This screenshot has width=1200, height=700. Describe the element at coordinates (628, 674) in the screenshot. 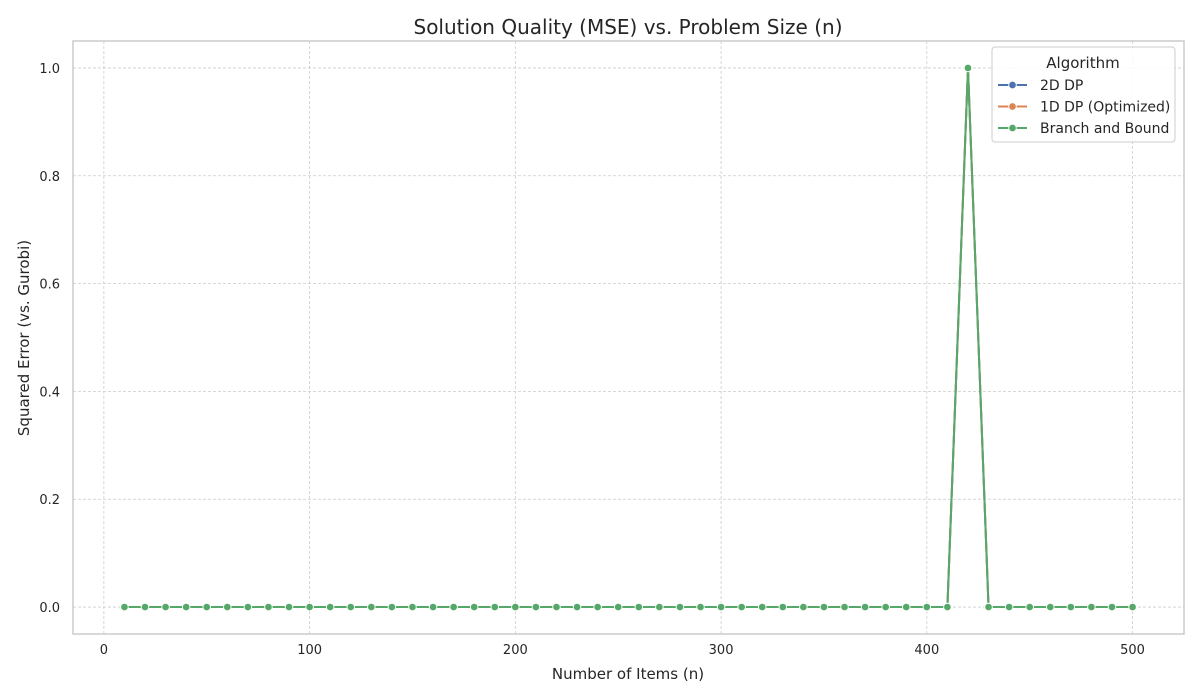

I see `x-axis-label: Number of Items (n)` at that location.